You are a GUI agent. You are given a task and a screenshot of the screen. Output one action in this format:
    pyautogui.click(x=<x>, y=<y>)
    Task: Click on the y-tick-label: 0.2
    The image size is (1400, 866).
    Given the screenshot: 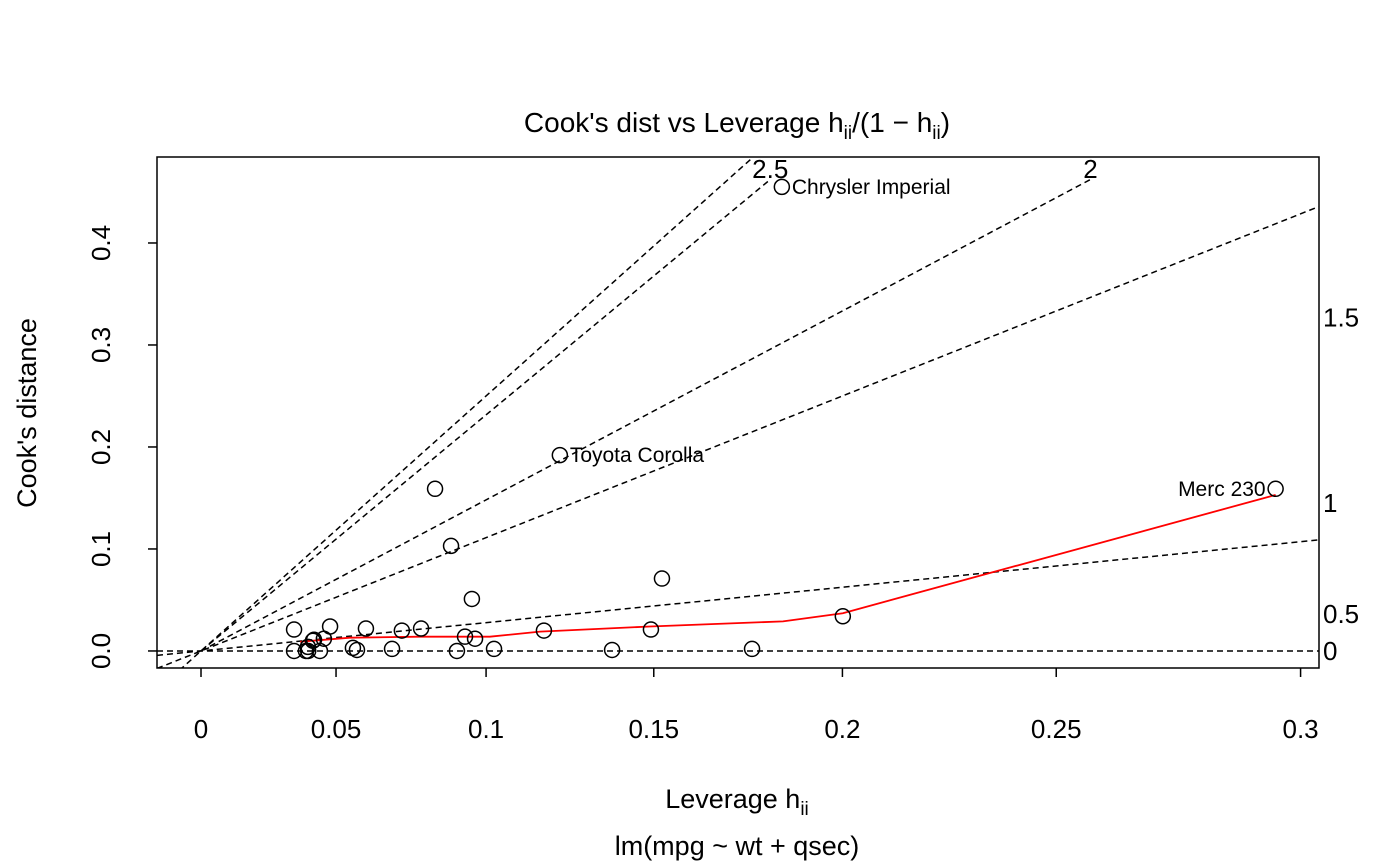 What is the action you would take?
    pyautogui.click(x=101, y=447)
    